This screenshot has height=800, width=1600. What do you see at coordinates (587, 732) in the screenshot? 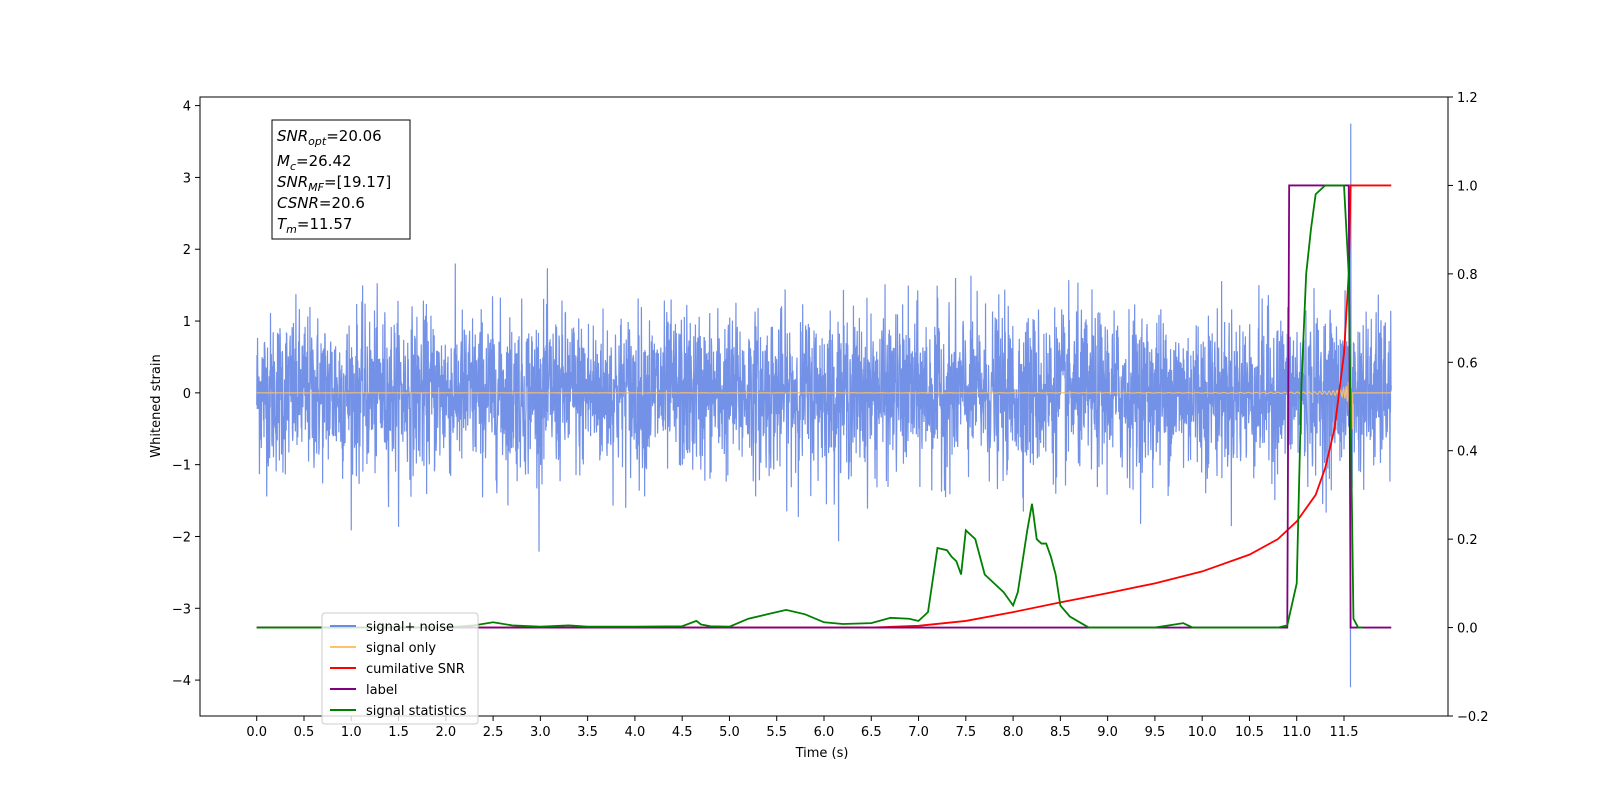
I see `x-tick-label: 3.5` at bounding box center [587, 732].